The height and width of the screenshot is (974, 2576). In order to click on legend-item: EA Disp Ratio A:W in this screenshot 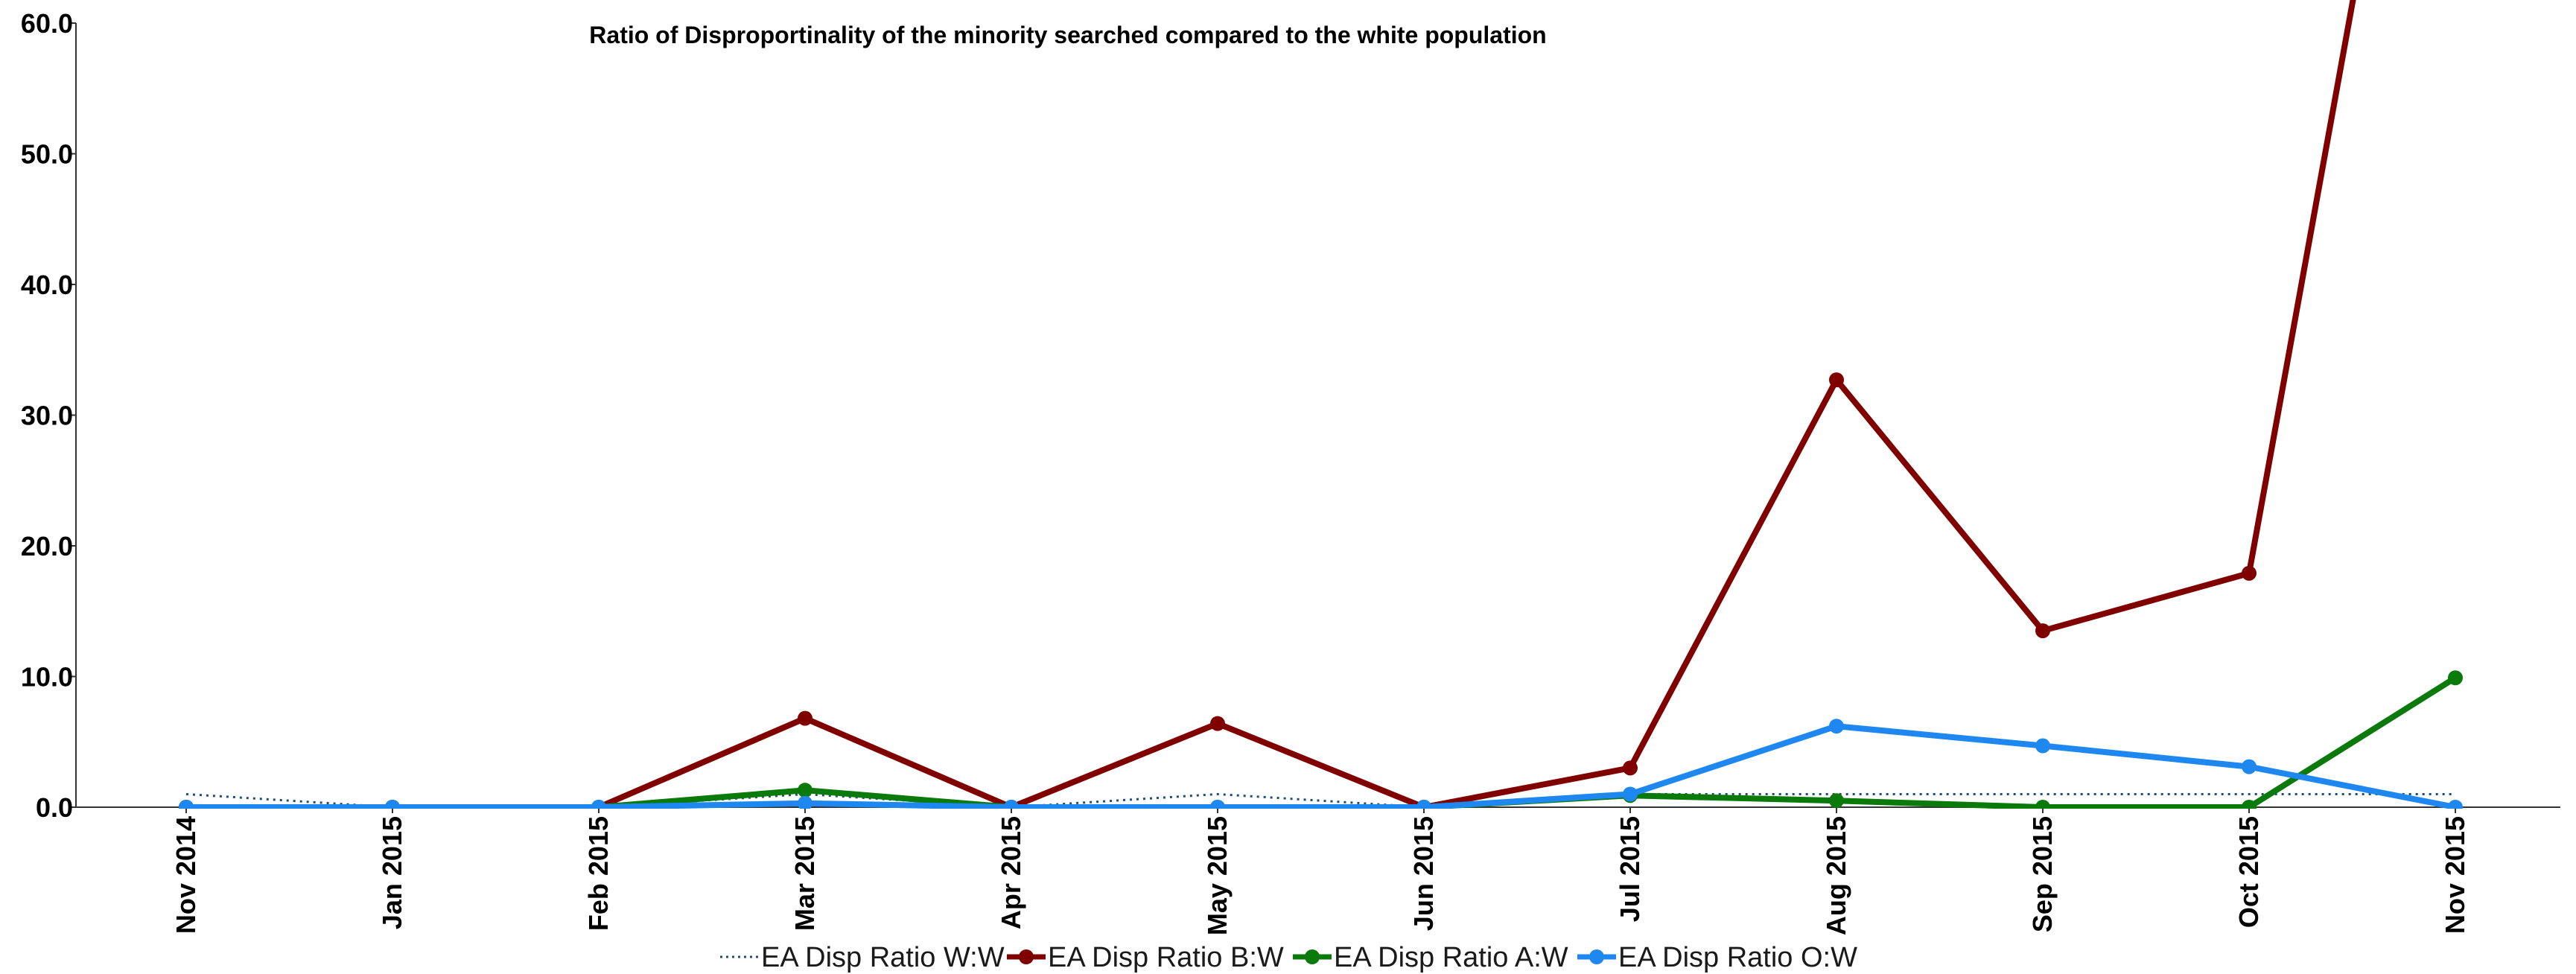, I will do `click(1430, 958)`.